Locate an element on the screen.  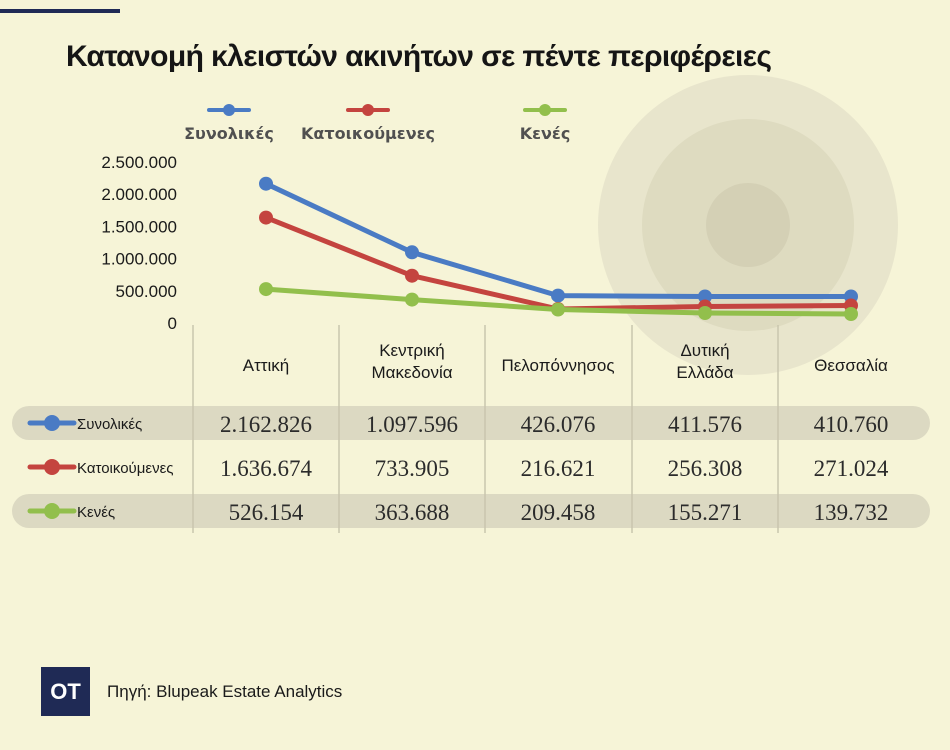
y-tick-label: 1.000.000 is located at coordinates (139, 259).